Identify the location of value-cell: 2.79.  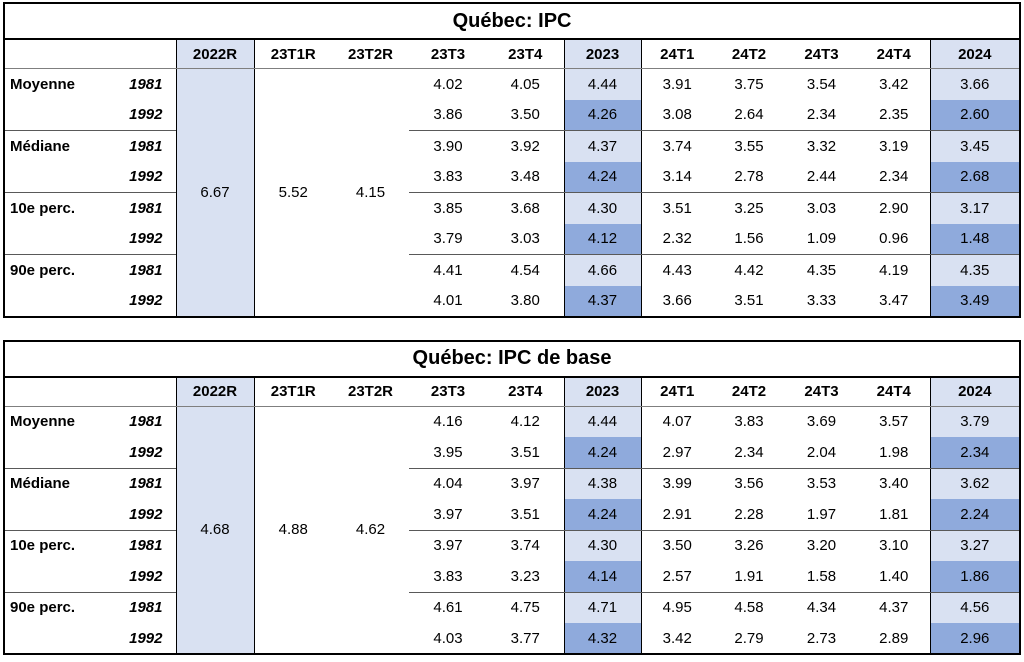
(749, 638).